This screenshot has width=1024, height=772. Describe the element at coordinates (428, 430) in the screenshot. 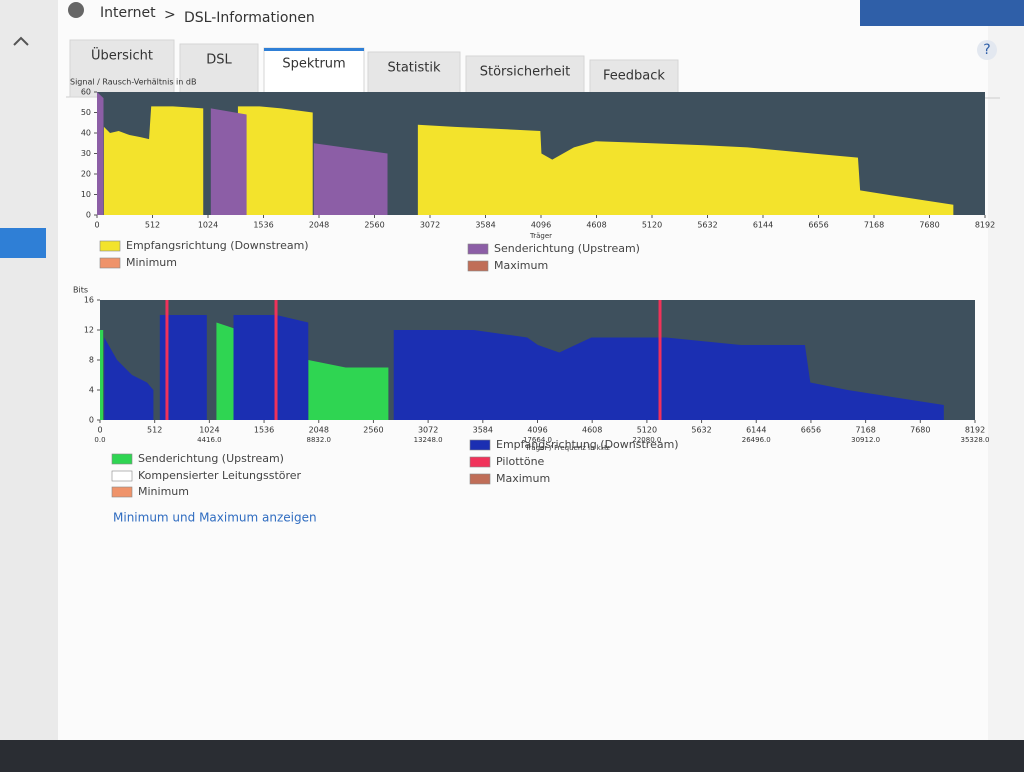

I see `x-tick-label: 3072` at that location.